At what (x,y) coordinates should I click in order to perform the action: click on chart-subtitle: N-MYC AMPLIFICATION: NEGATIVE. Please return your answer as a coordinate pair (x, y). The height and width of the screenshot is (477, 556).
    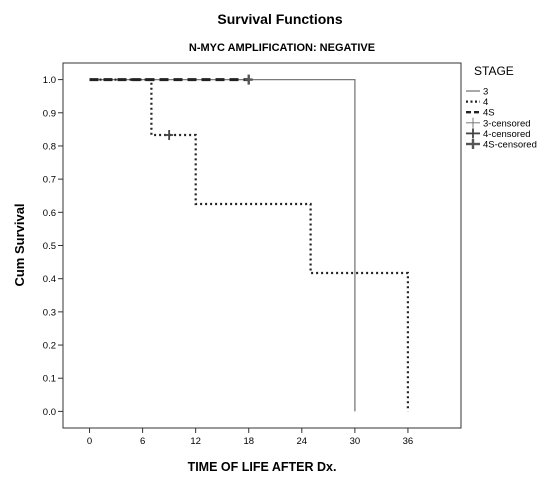
    Looking at the image, I should click on (282, 48).